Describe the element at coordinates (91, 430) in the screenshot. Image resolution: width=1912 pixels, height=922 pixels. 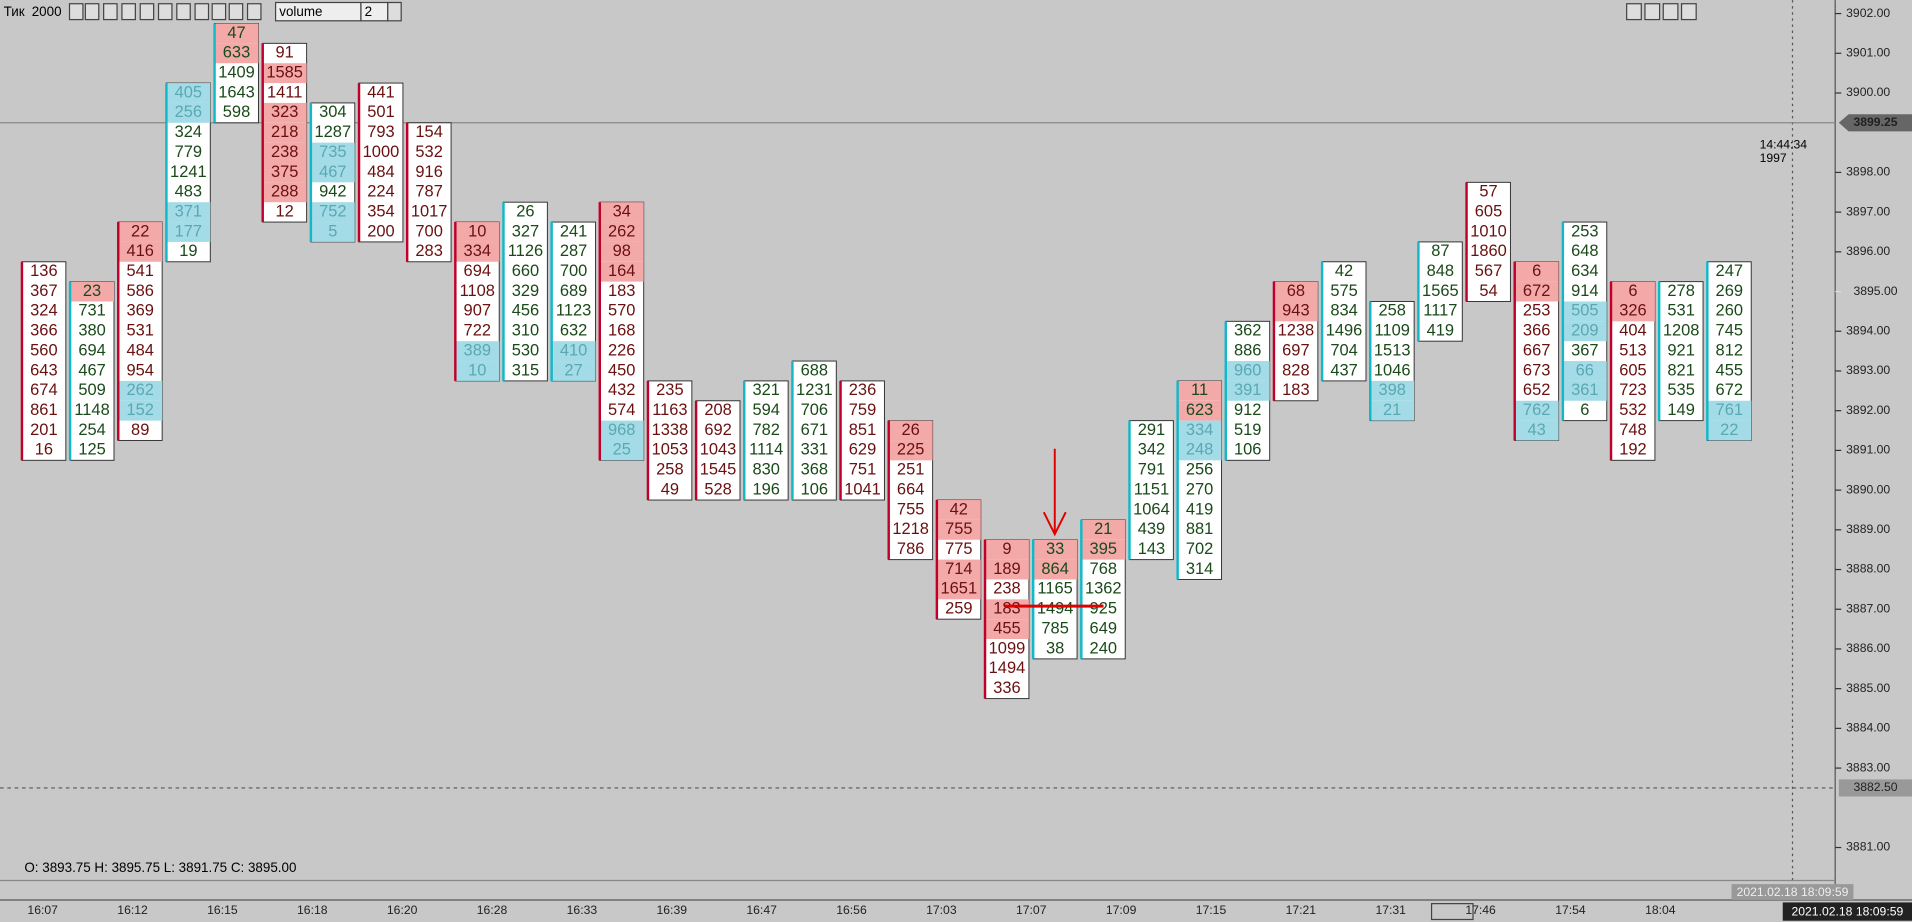
I see `volume-cell: 254` at that location.